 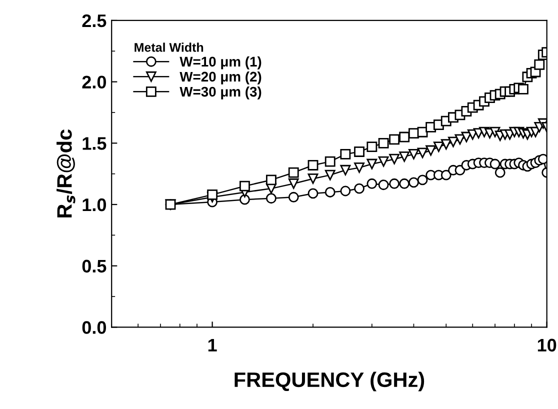 I want to click on y-tick-label: 0.5, so click(x=94, y=266).